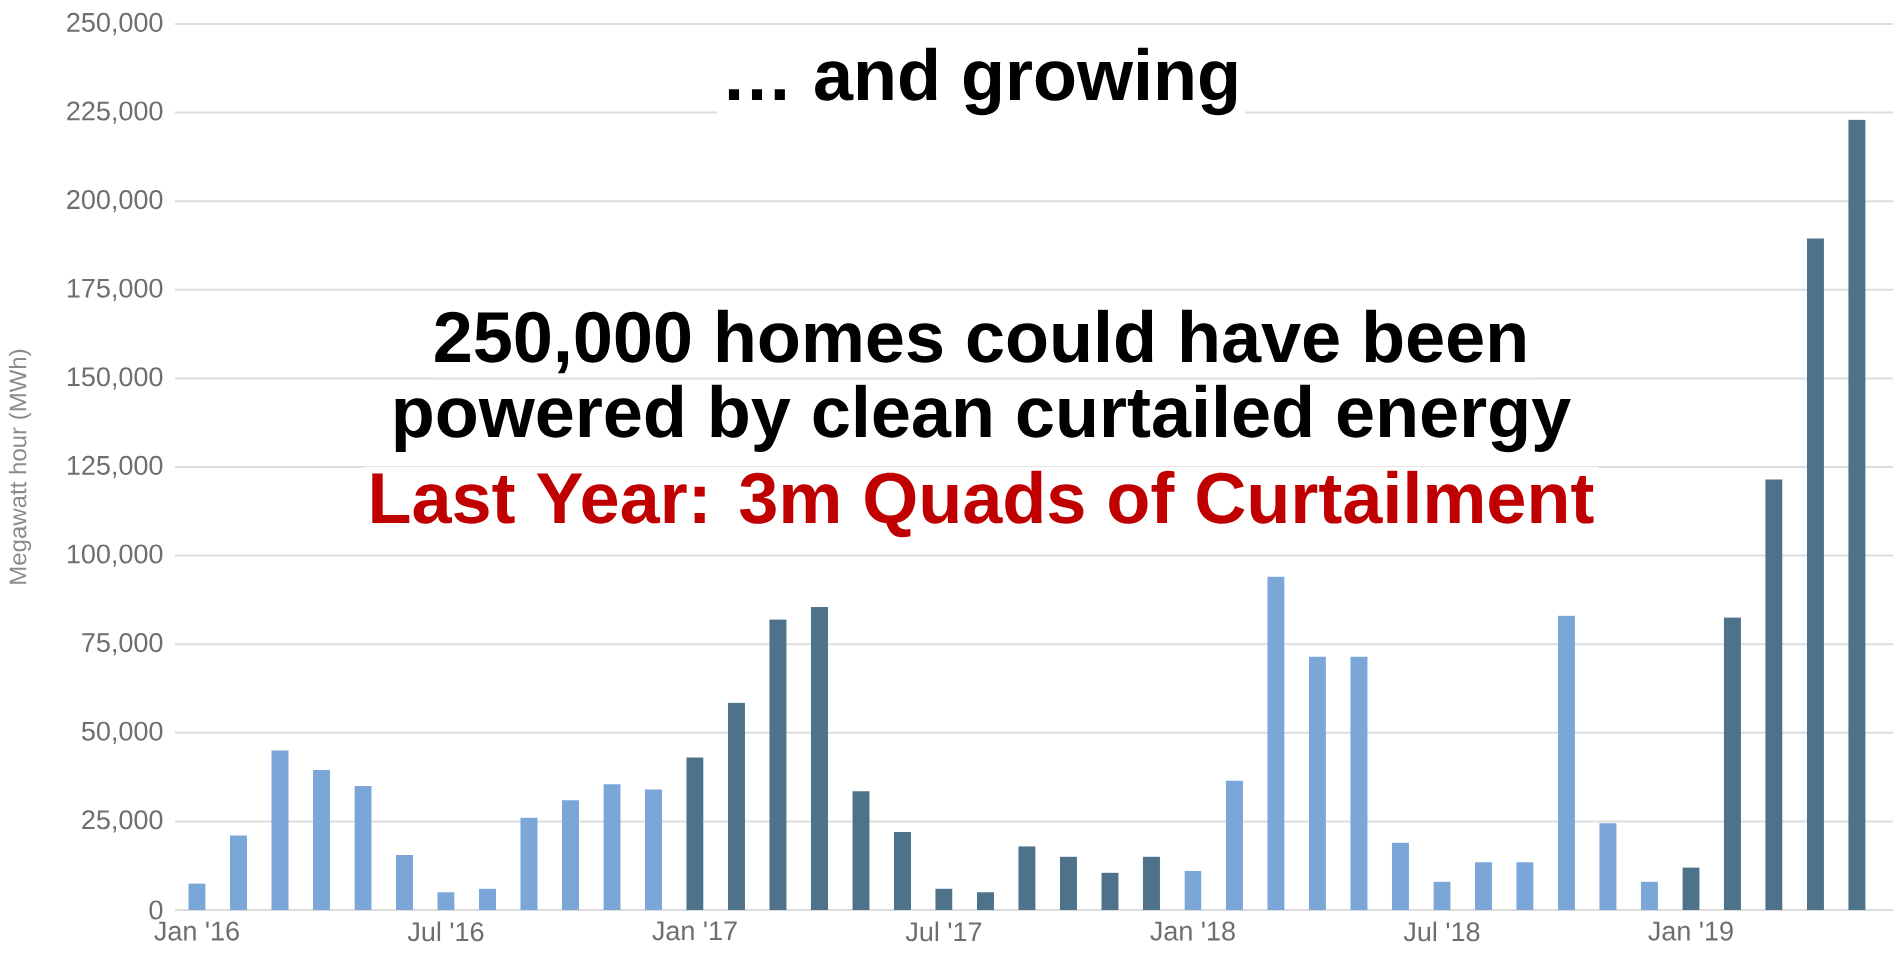 Image resolution: width=1893 pixels, height=956 pixels. I want to click on y-tick-label: 75,000, so click(122, 644).